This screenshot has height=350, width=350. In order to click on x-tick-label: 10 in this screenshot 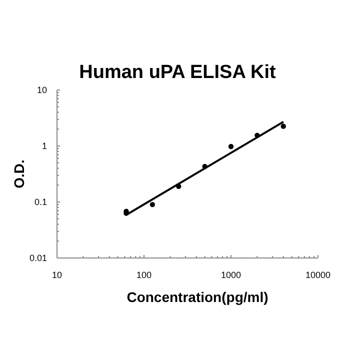, I will do `click(57, 275)`.